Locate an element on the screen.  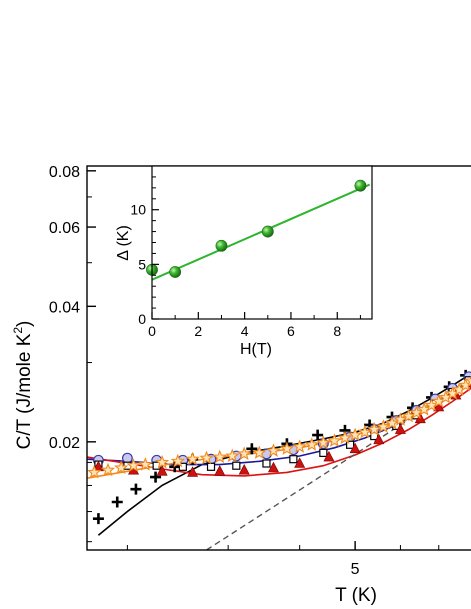
circle-open-point is located at coordinates (127, 458).